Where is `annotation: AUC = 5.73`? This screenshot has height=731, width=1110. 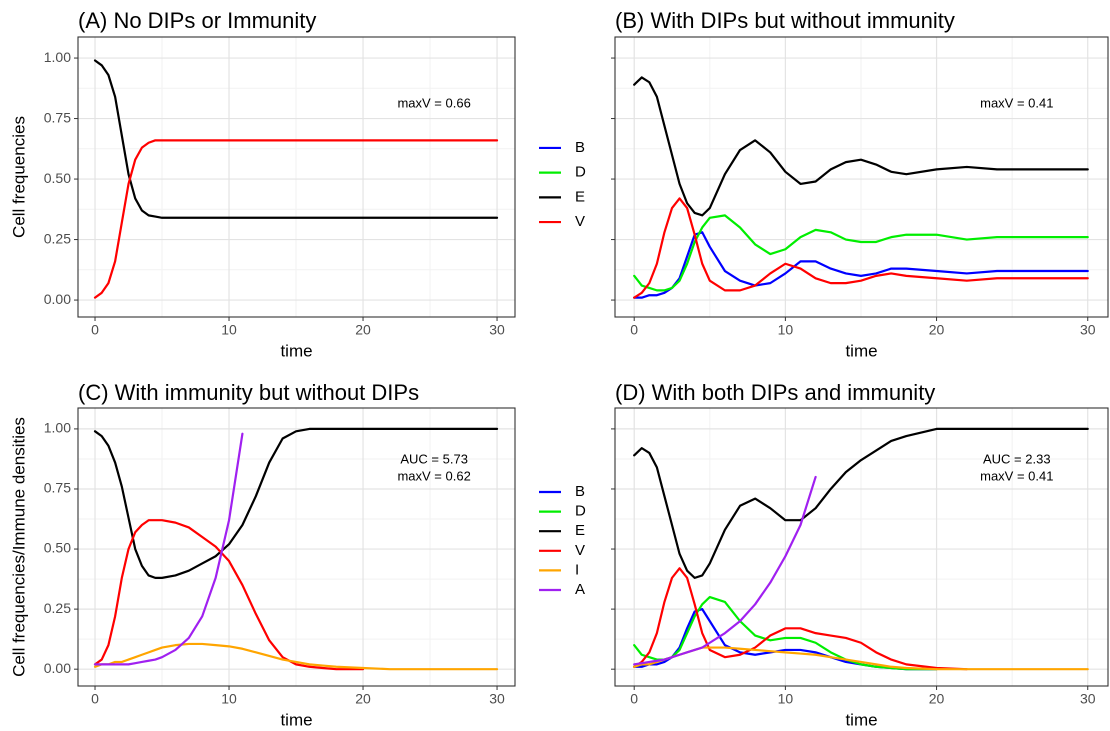
annotation: AUC = 5.73 is located at coordinates (434, 458).